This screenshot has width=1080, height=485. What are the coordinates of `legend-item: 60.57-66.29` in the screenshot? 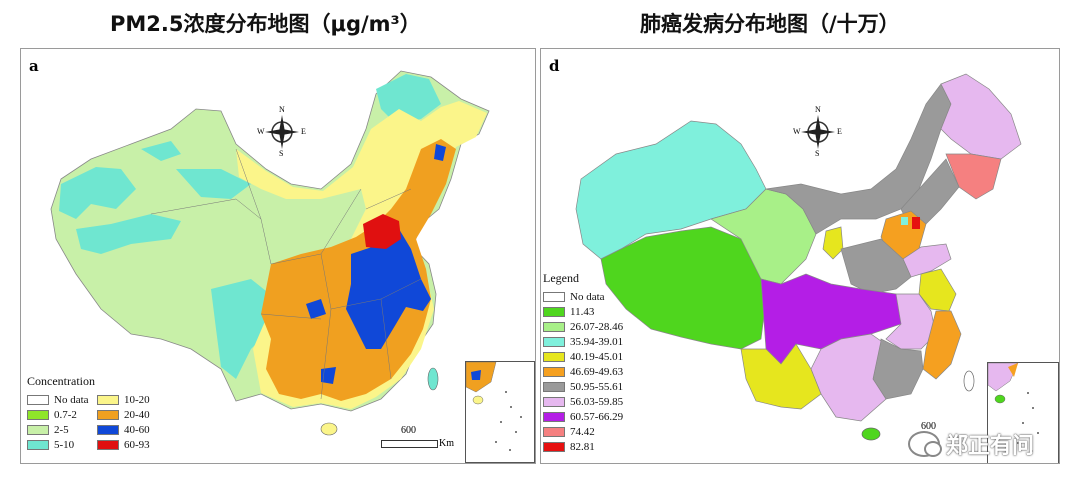 It's located at (583, 416).